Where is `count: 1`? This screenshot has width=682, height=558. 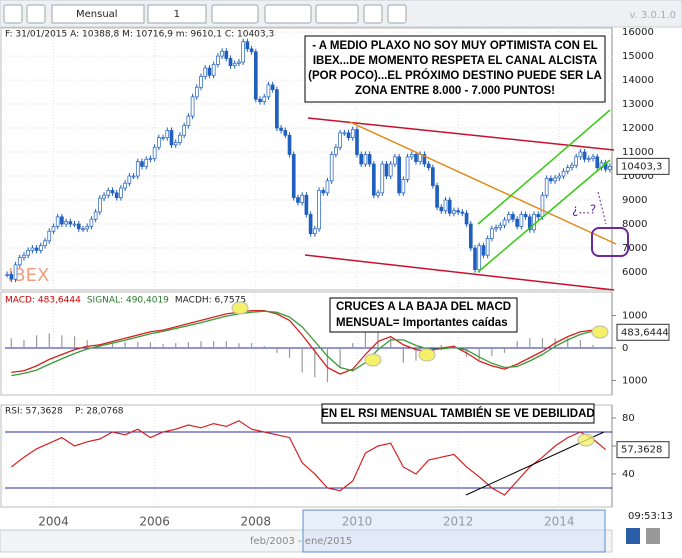 count: 1 is located at coordinates (177, 14).